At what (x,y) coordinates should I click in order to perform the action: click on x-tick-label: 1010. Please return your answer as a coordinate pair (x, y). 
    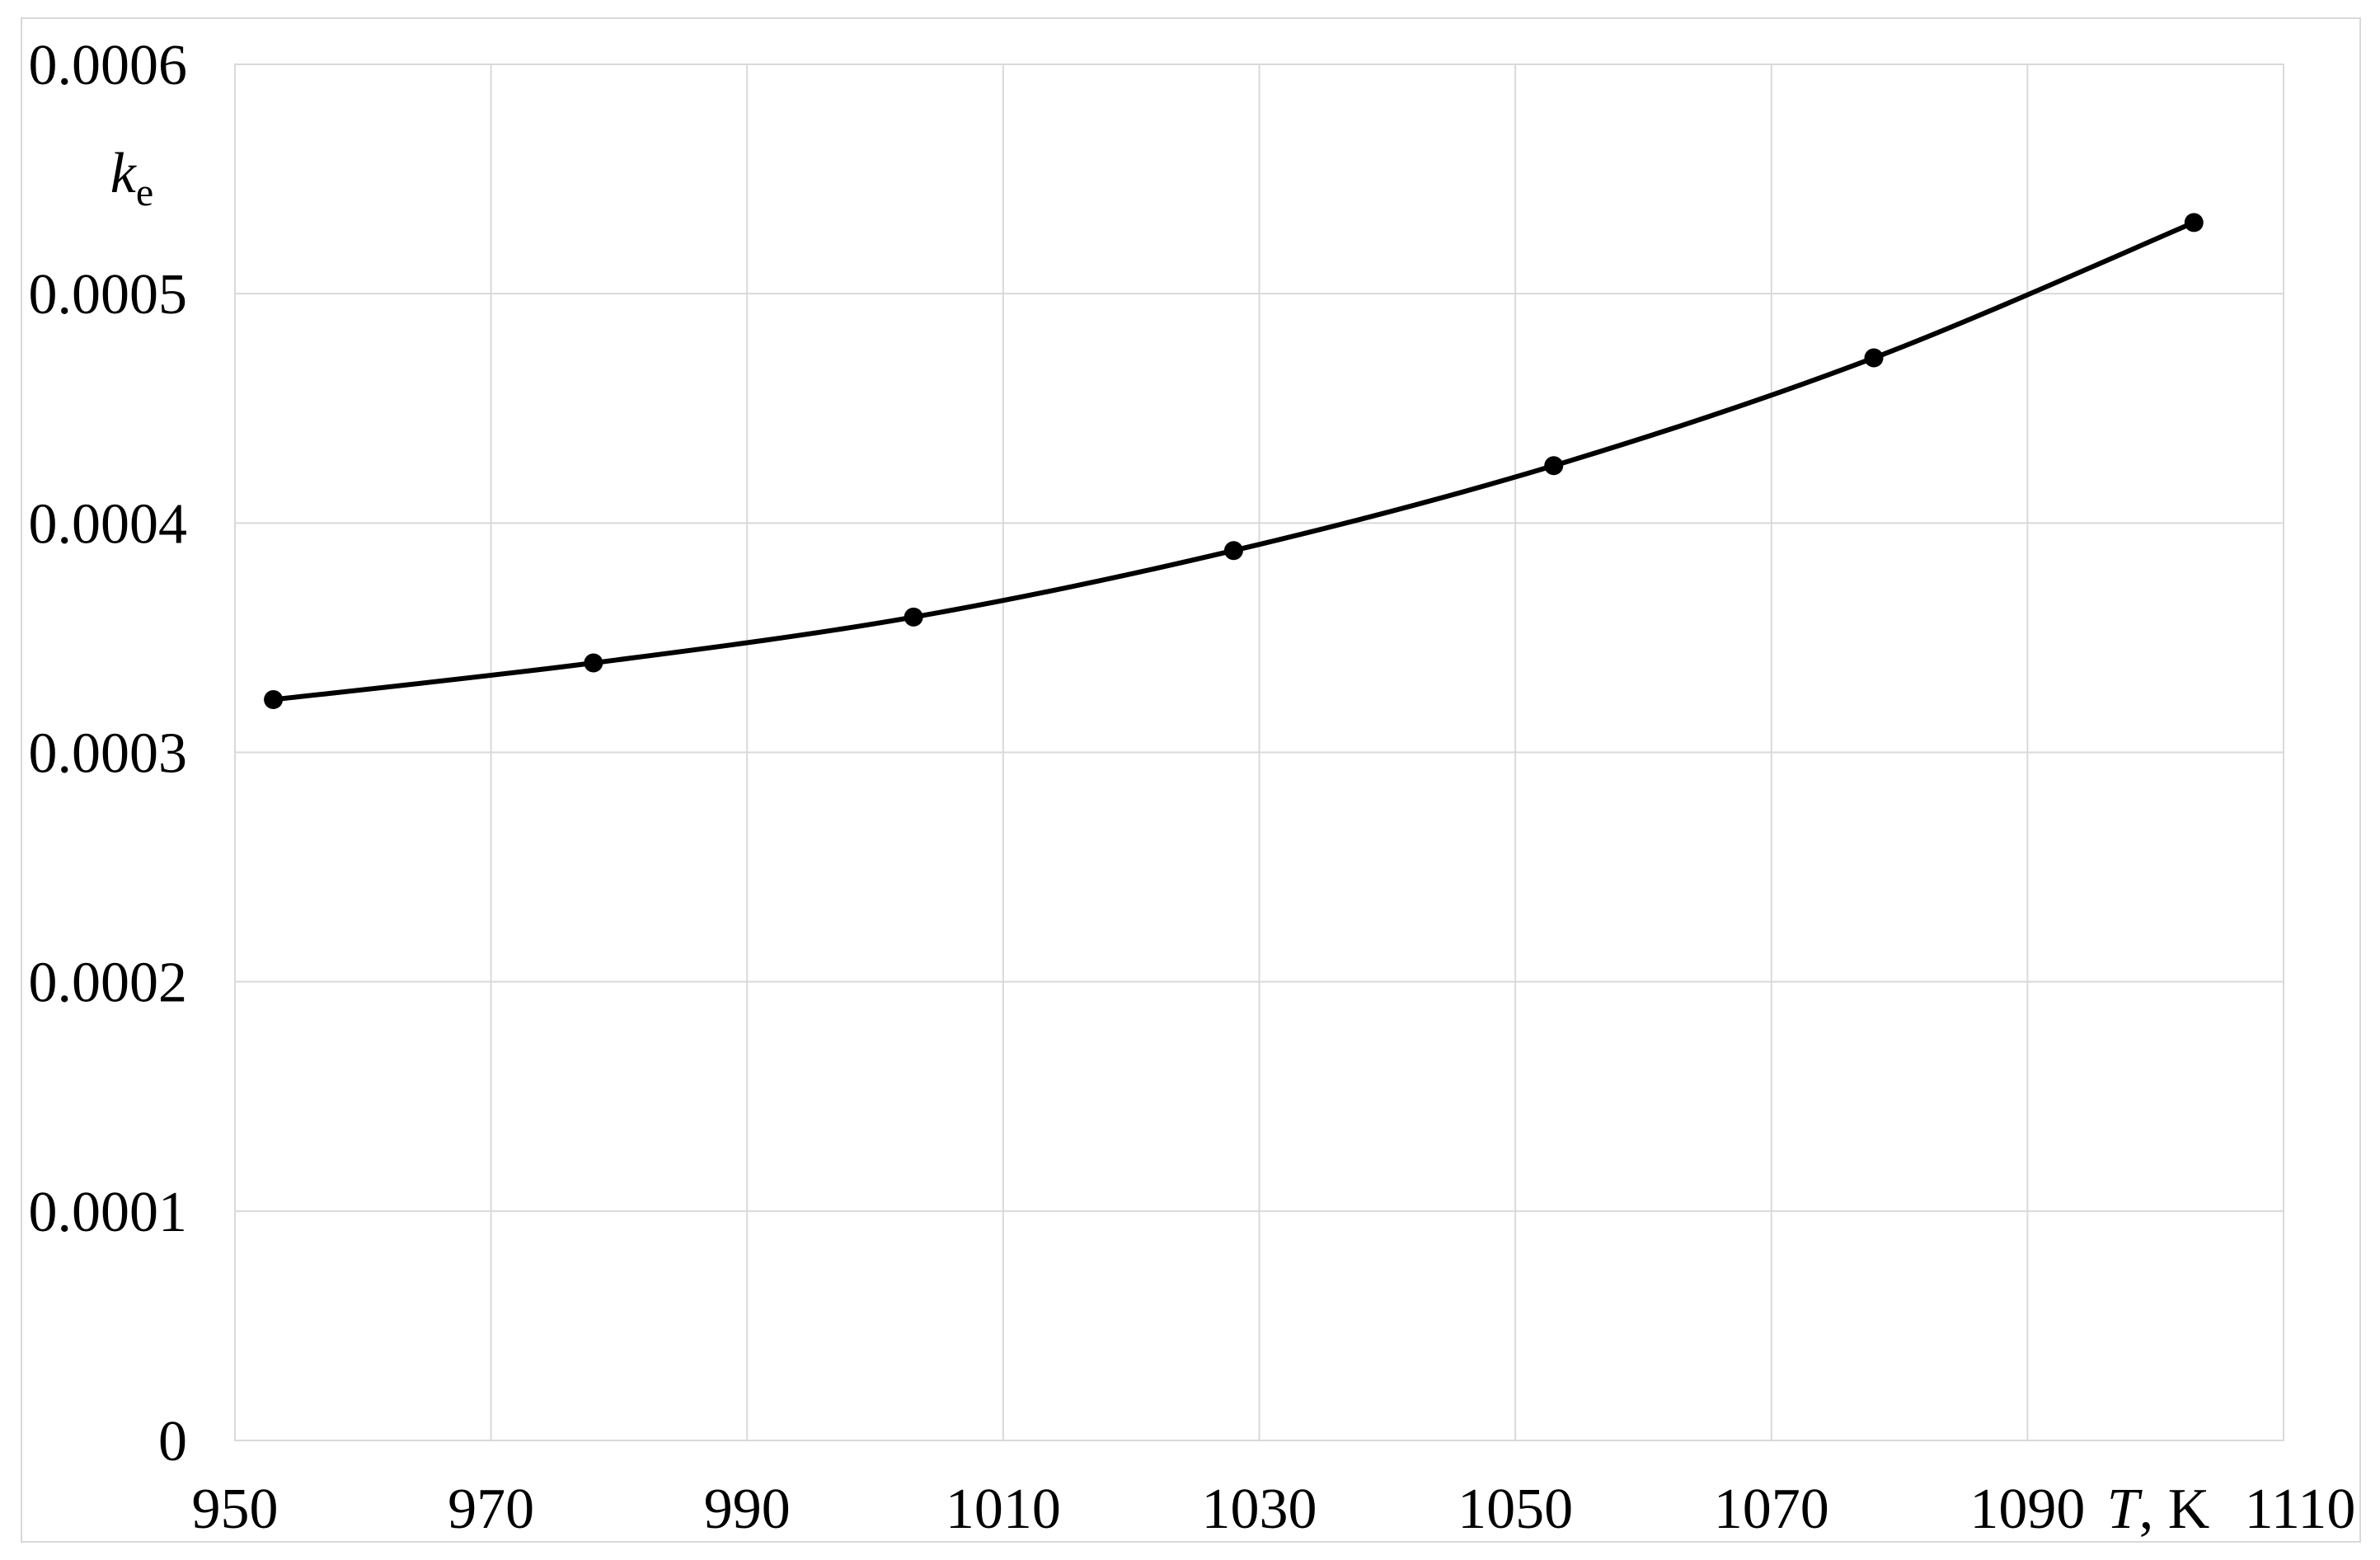
    Looking at the image, I should click on (1003, 1509).